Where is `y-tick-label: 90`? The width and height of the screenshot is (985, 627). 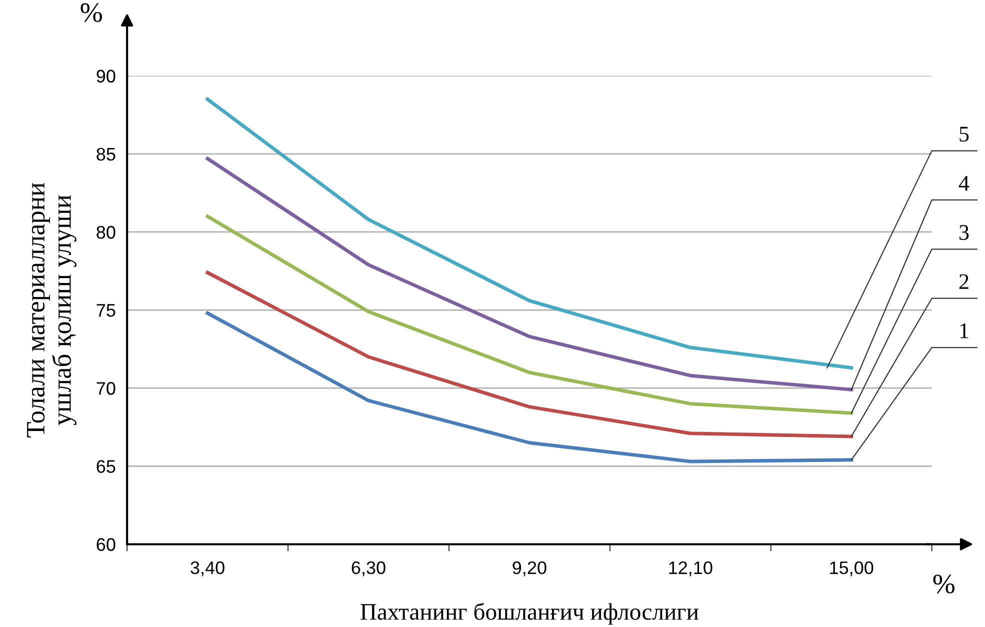
y-tick-label: 90 is located at coordinates (106, 76).